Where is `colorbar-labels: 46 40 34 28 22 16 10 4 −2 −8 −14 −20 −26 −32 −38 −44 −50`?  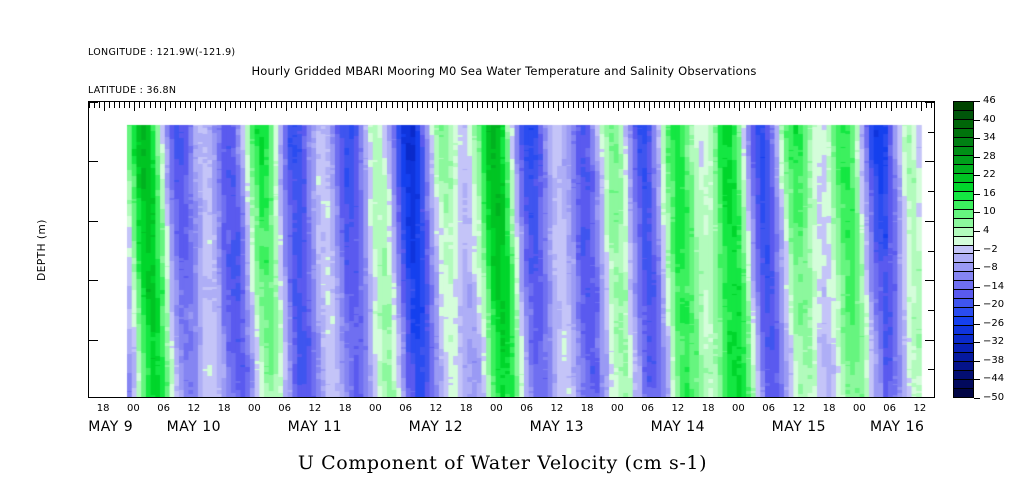 colorbar-labels: 46 40 34 28 22 16 10 4 −2 −8 −14 −20 −26 −32 −38 −44 −50 is located at coordinates (991, 249).